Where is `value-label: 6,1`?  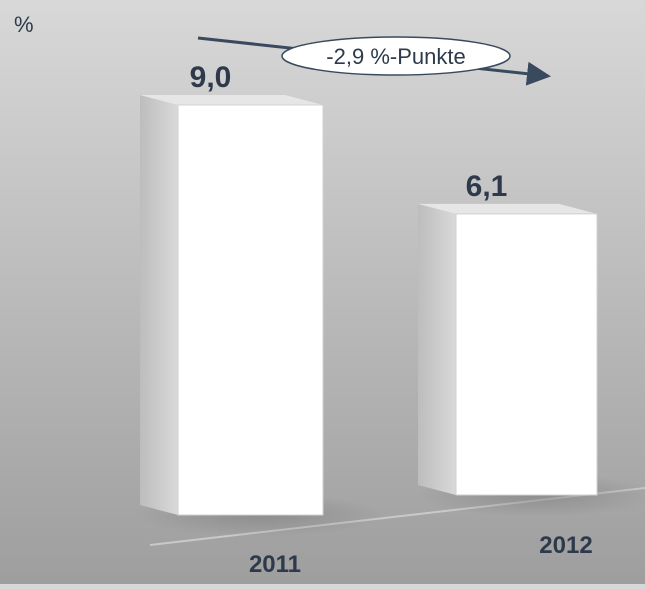 value-label: 6,1 is located at coordinates (487, 186).